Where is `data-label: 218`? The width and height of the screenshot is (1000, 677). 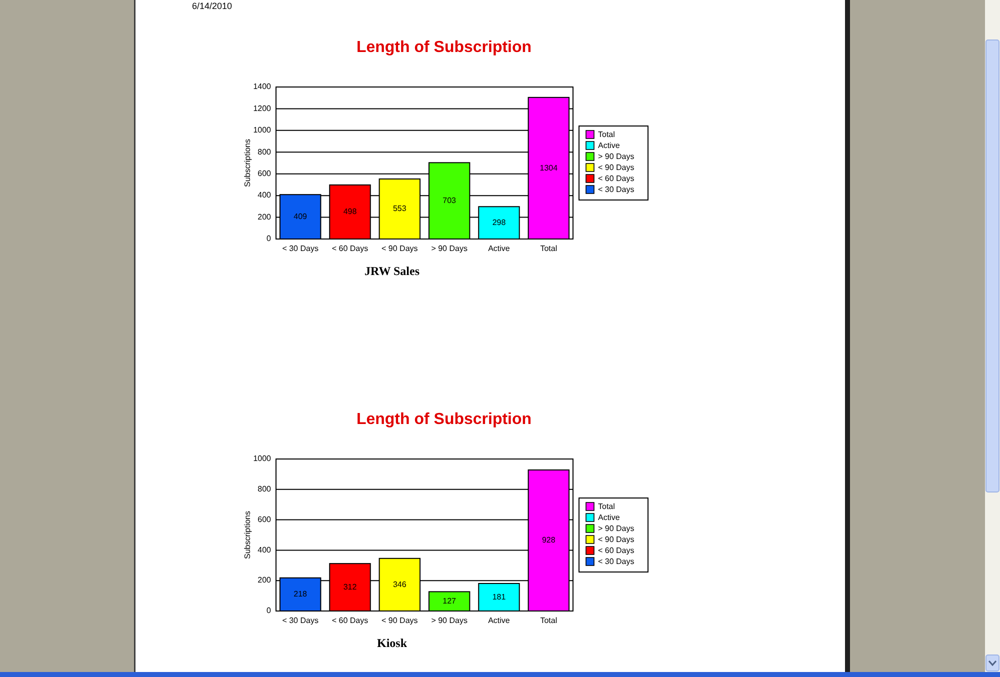 data-label: 218 is located at coordinates (301, 594).